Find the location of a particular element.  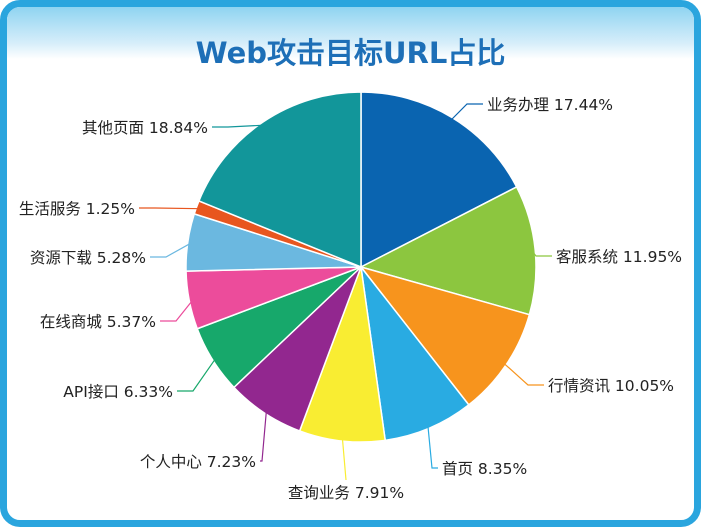

slice-label-1: 客服系统 11.95% is located at coordinates (619, 257).